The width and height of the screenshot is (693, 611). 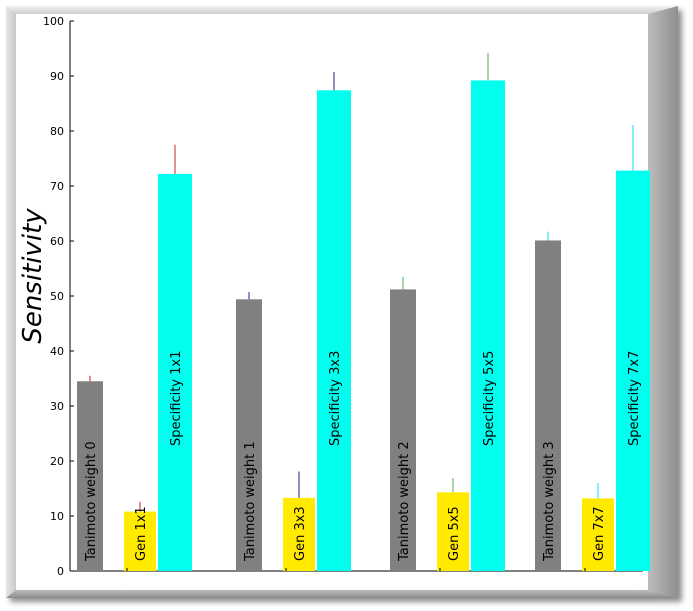 What do you see at coordinates (57, 516) in the screenshot?
I see `y-tick-label: 10` at bounding box center [57, 516].